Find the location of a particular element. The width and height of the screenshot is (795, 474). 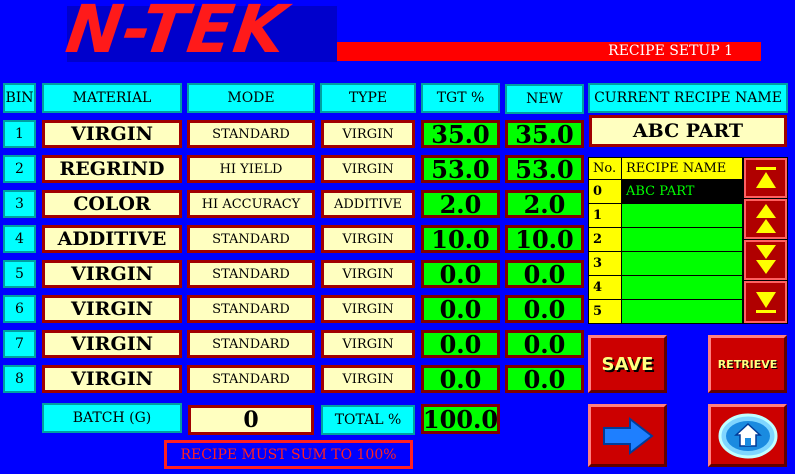

recipe-list: No. RECIPE NAME 0 ABC PART 1 2 3 4 5 is located at coordinates (665, 240).